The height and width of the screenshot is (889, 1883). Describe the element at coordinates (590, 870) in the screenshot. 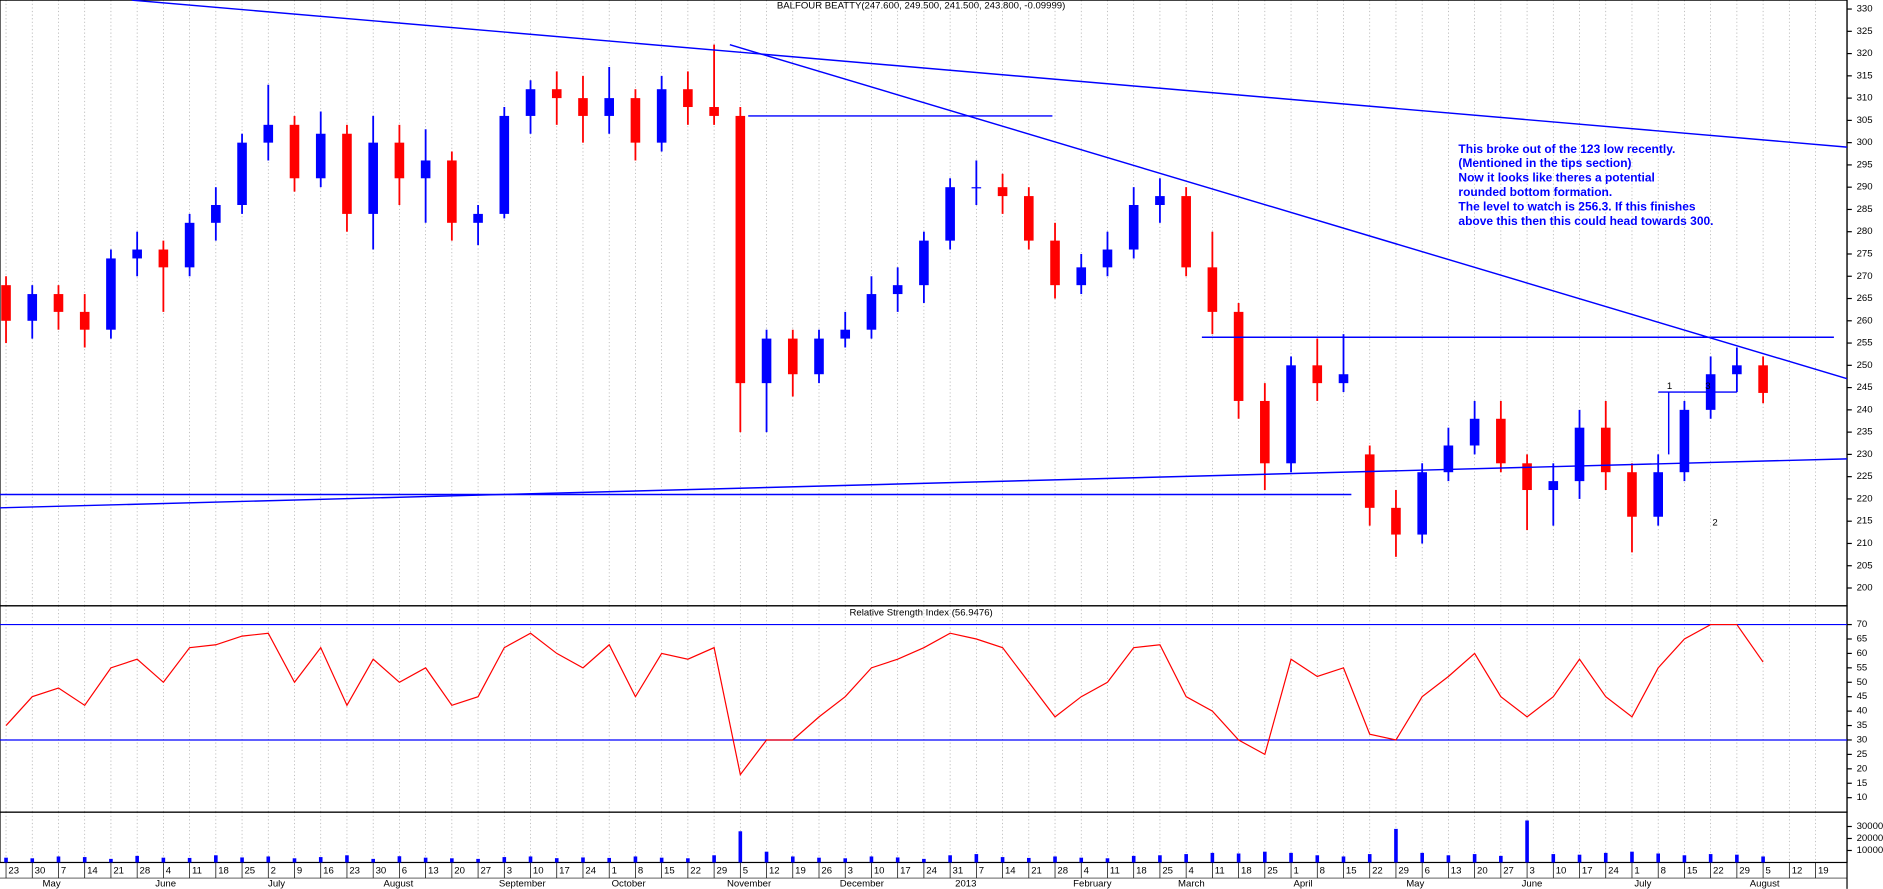

I see `x-tick-label: 24` at that location.